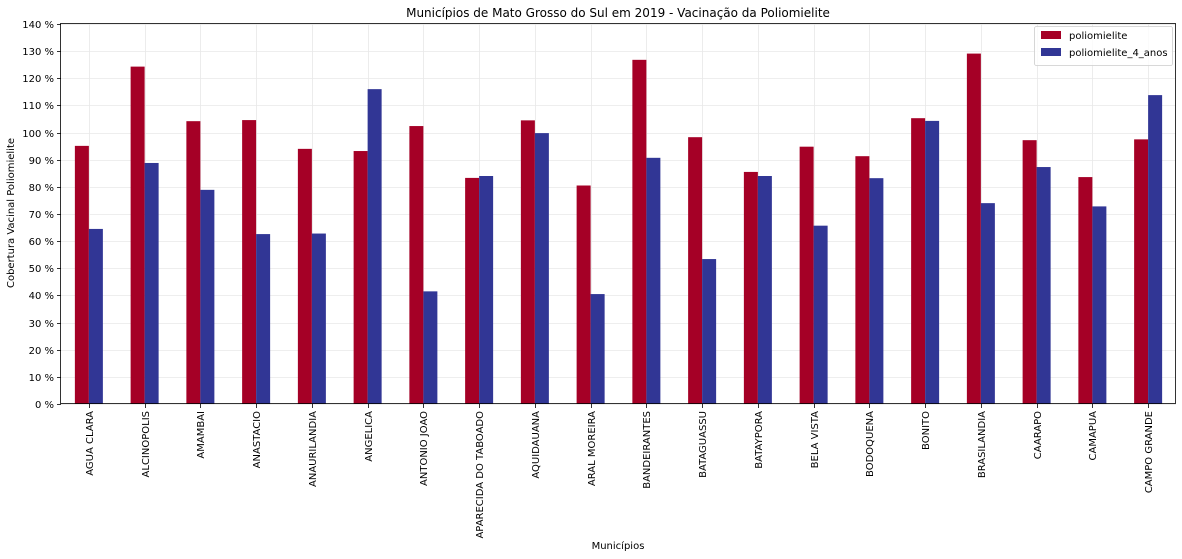  I want to click on y-tick-label: 0 %, so click(44, 405).